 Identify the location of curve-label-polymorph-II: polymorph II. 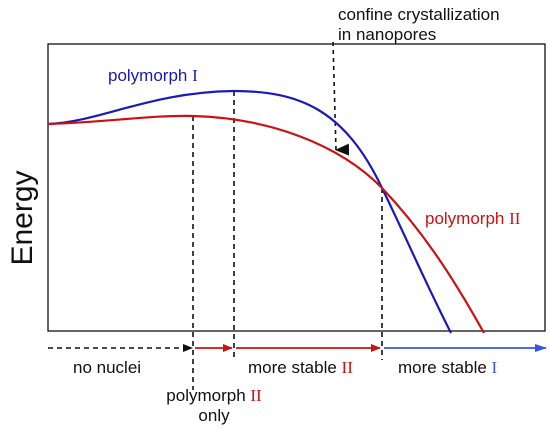
(473, 218).